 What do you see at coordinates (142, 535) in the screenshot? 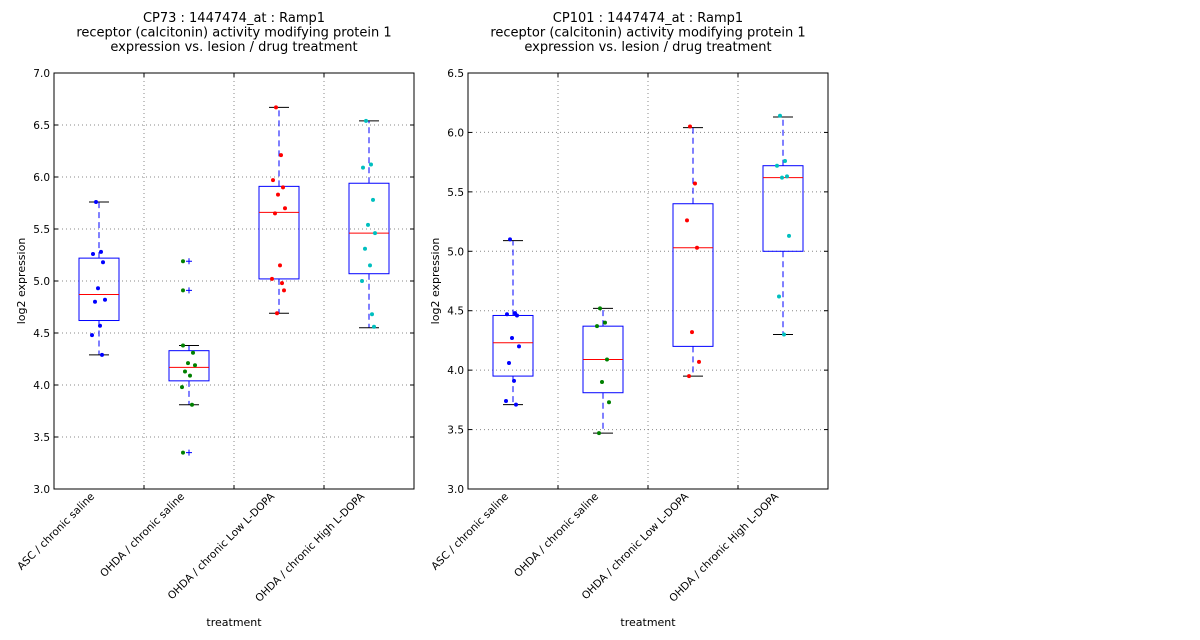
I see `x-tick-label: OHDA / chronic saline` at bounding box center [142, 535].